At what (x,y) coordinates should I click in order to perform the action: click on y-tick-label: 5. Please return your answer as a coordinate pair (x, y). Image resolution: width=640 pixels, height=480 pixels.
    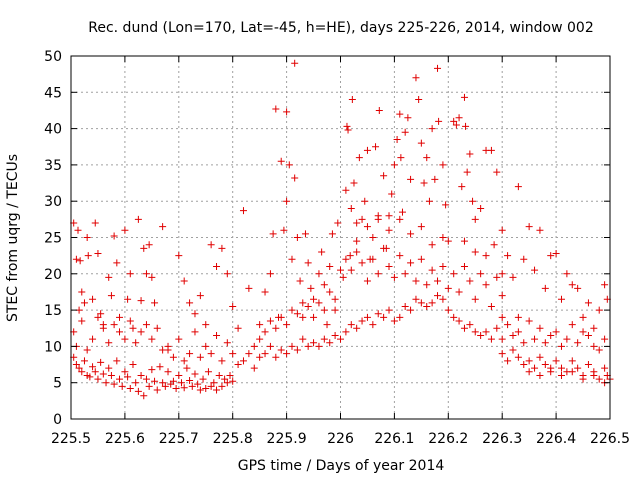
    Looking at the image, I should click on (57, 384).